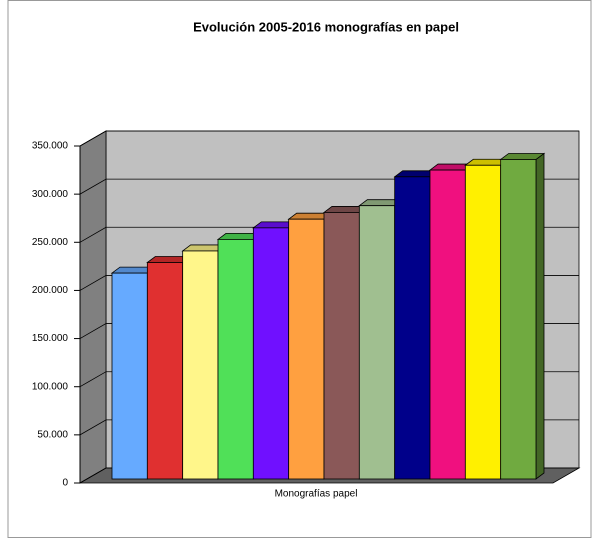 This screenshot has width=592, height=539. What do you see at coordinates (50, 386) in the screenshot?
I see `y-tick-label: 100.000` at bounding box center [50, 386].